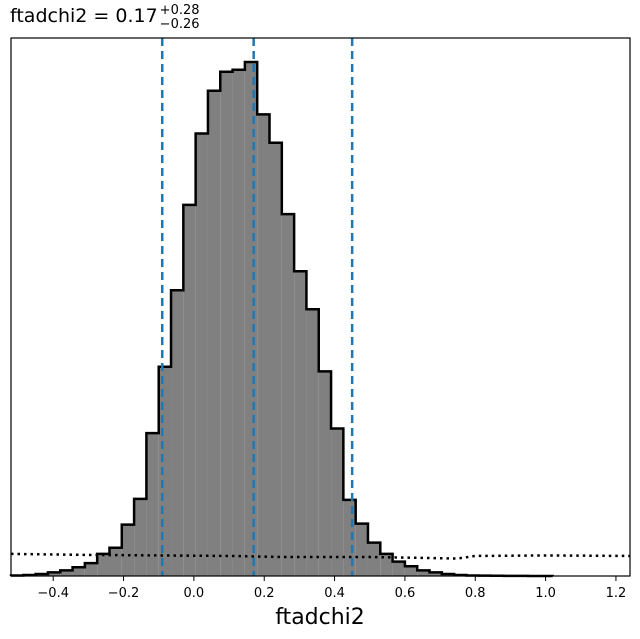 The image size is (640, 639). Describe the element at coordinates (180, 24) in the screenshot. I see `chart-title-lower-error: −0.26` at that location.